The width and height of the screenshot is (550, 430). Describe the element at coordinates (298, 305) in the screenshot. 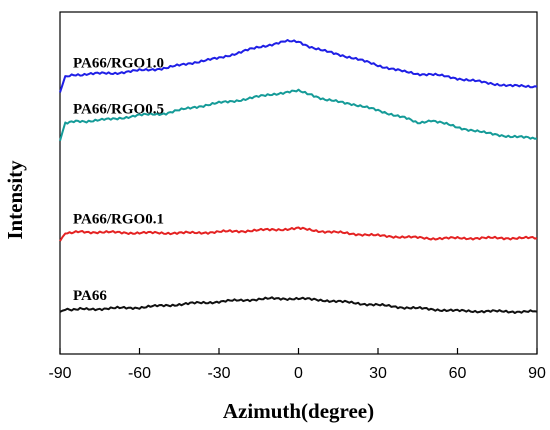

I see `series-line-pa66` at that location.